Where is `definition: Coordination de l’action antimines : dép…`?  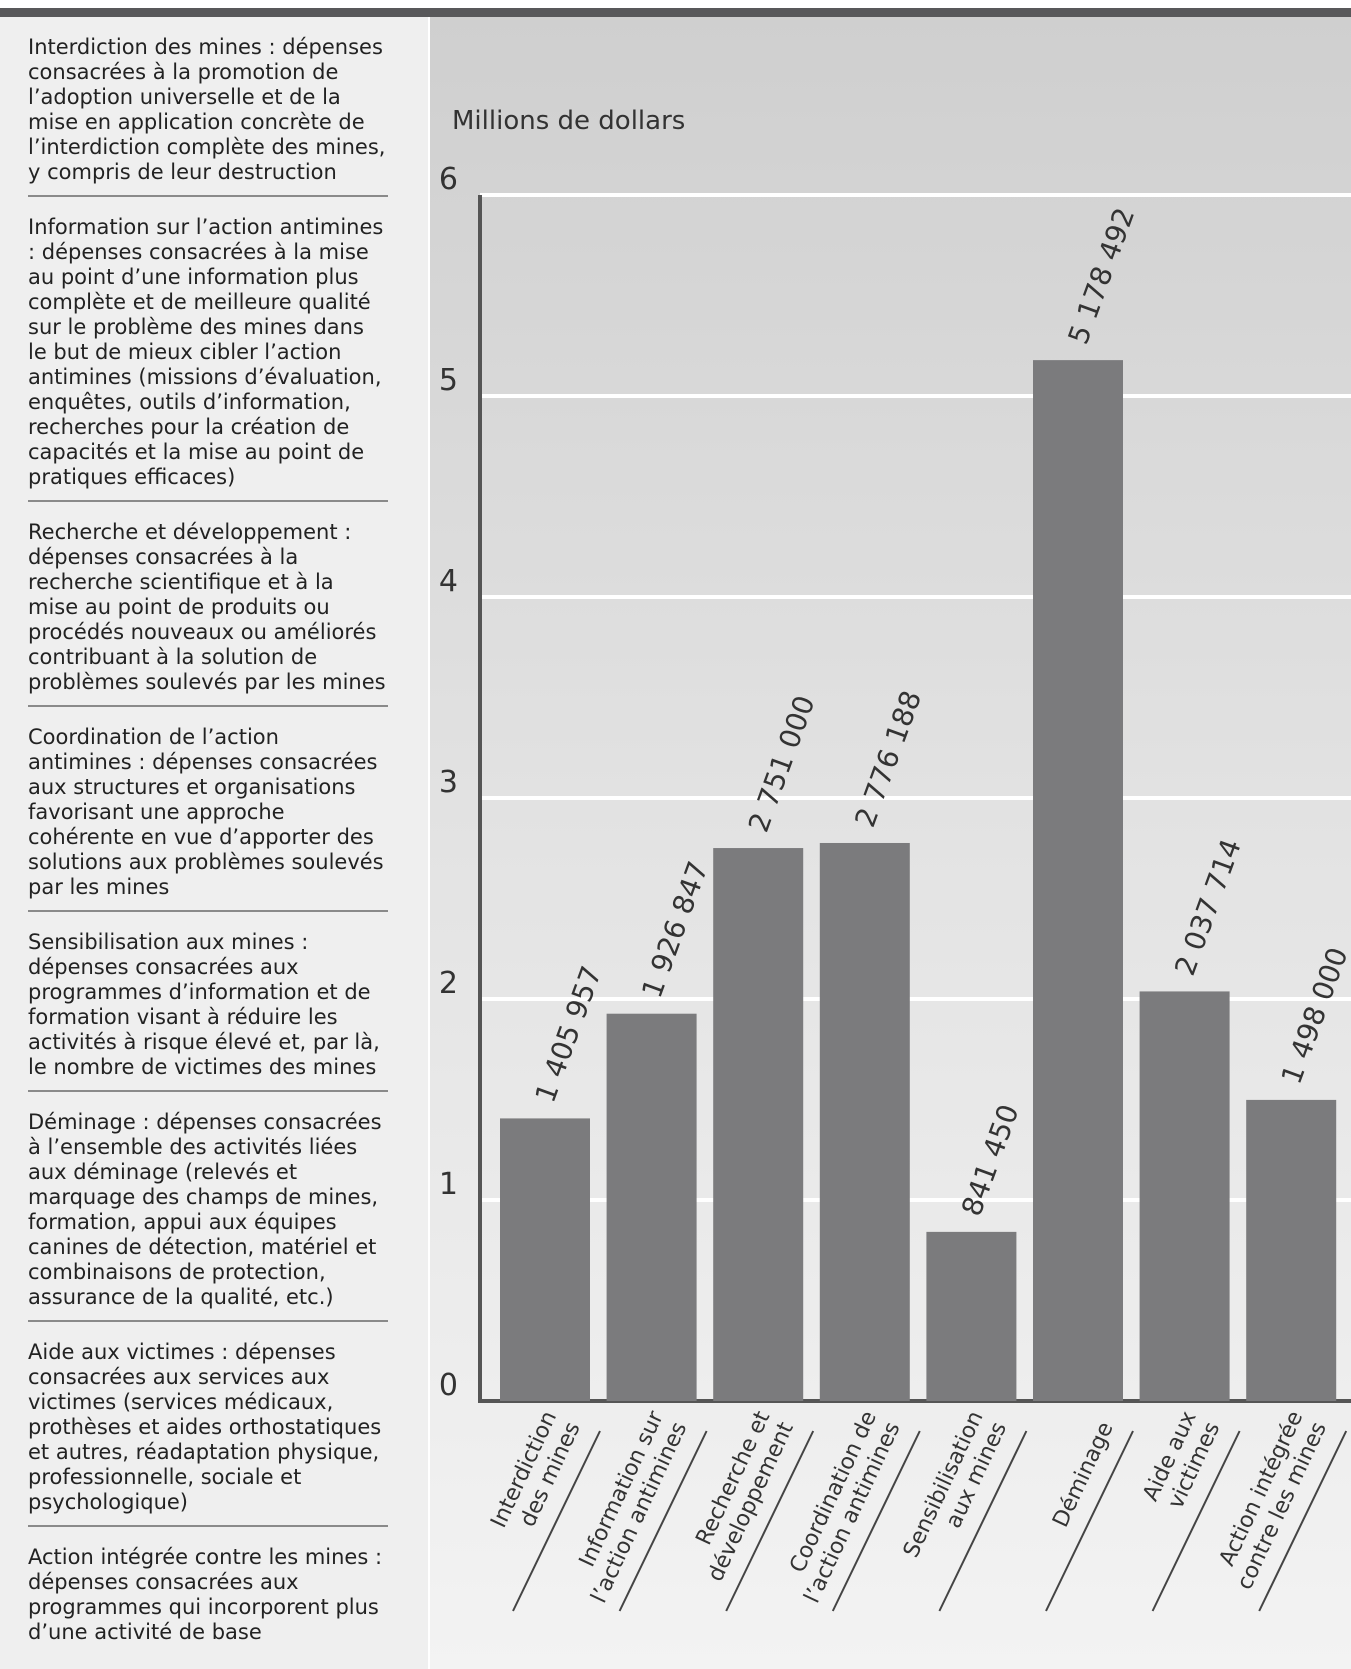
definition: Coordination de l’action antimines : dép… is located at coordinates (208, 809).